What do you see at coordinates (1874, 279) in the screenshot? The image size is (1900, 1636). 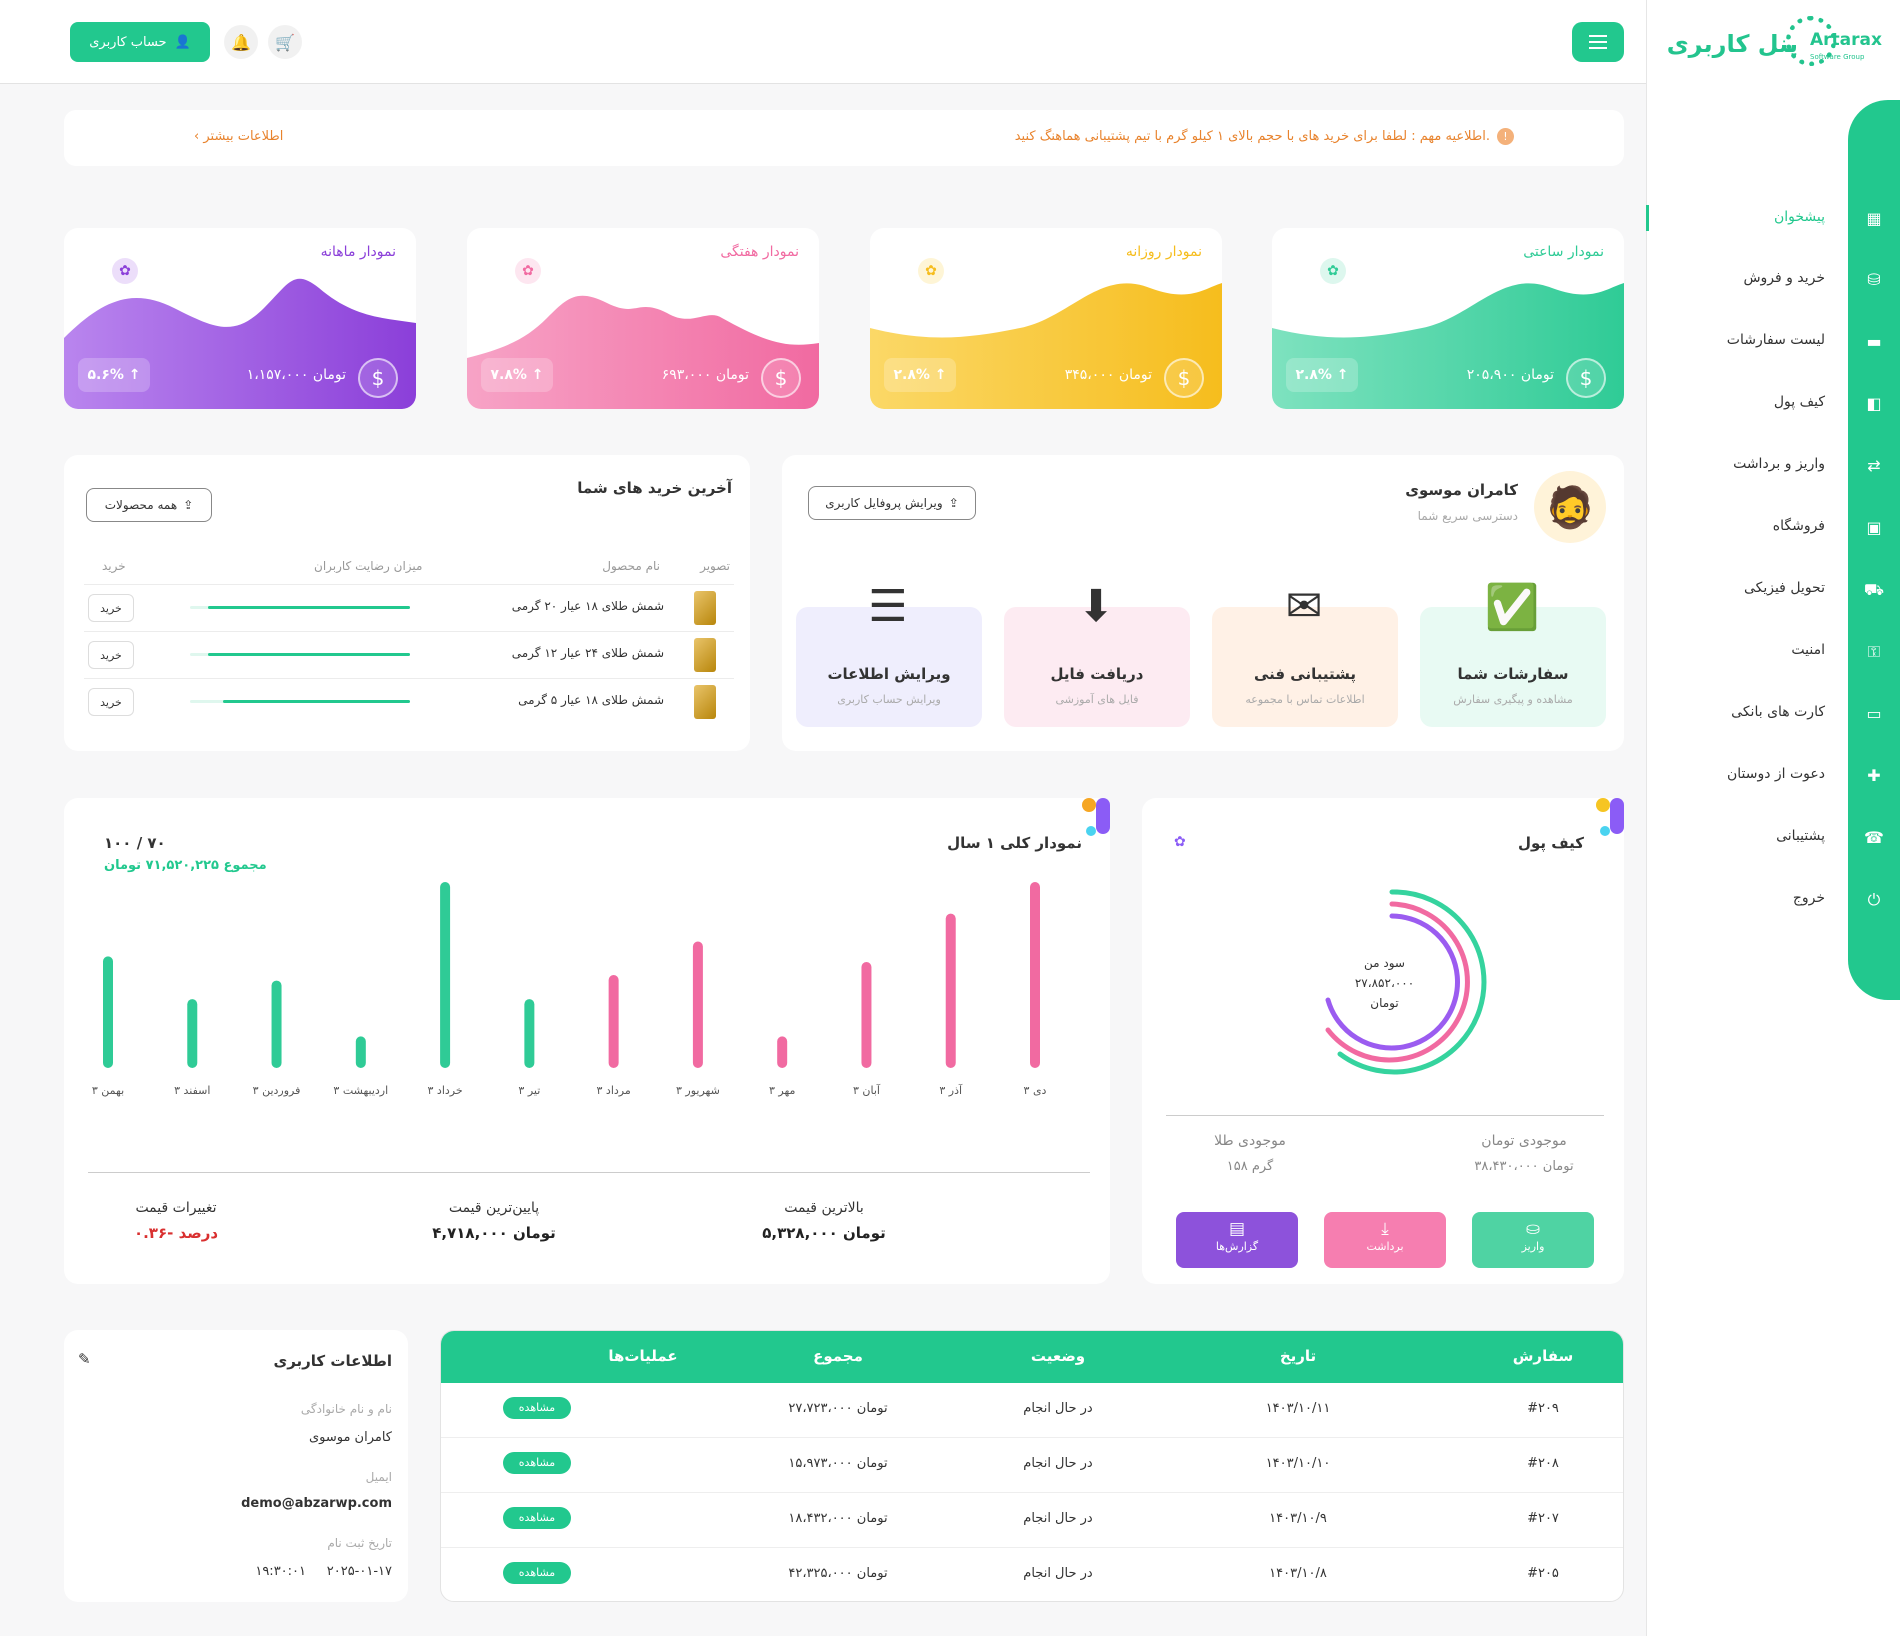 I see `basket-icon: ⛁` at bounding box center [1874, 279].